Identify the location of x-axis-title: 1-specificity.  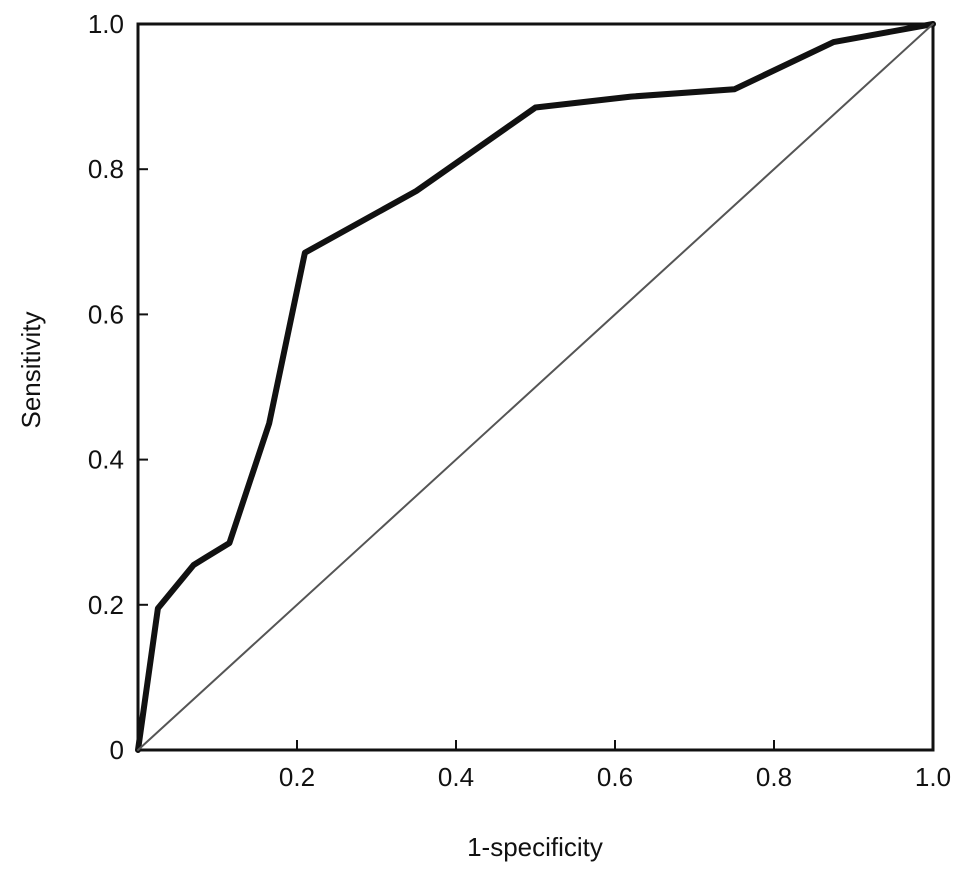
(535, 847).